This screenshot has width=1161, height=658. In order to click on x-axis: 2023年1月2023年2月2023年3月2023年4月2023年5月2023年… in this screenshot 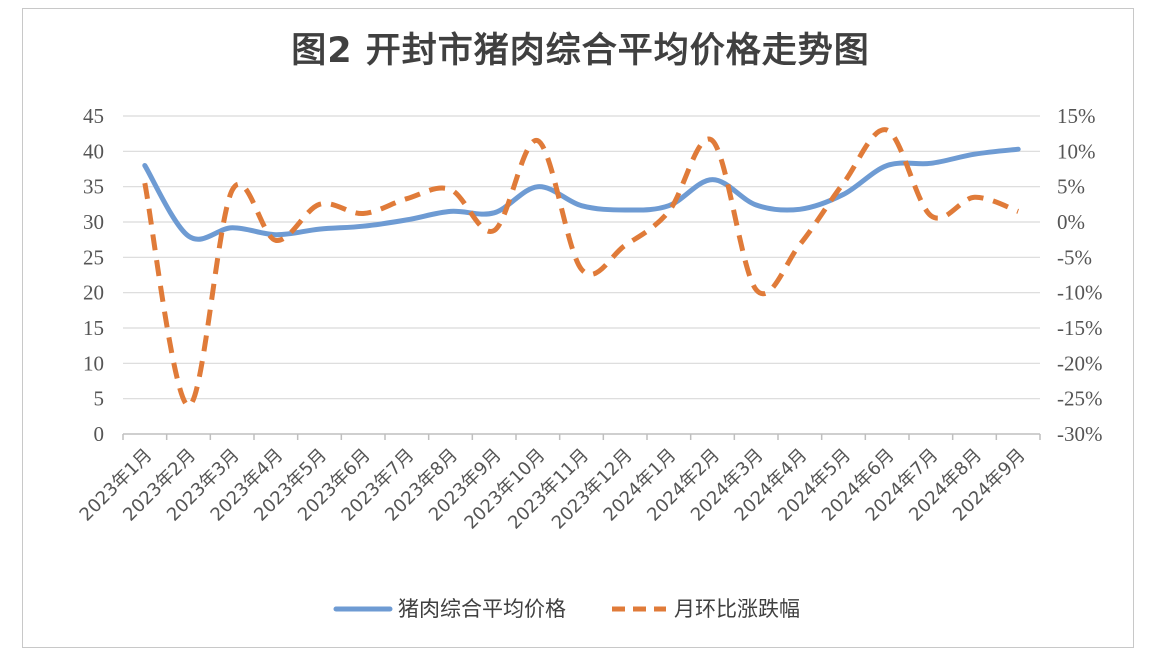, I will do `click(558, 483)`.